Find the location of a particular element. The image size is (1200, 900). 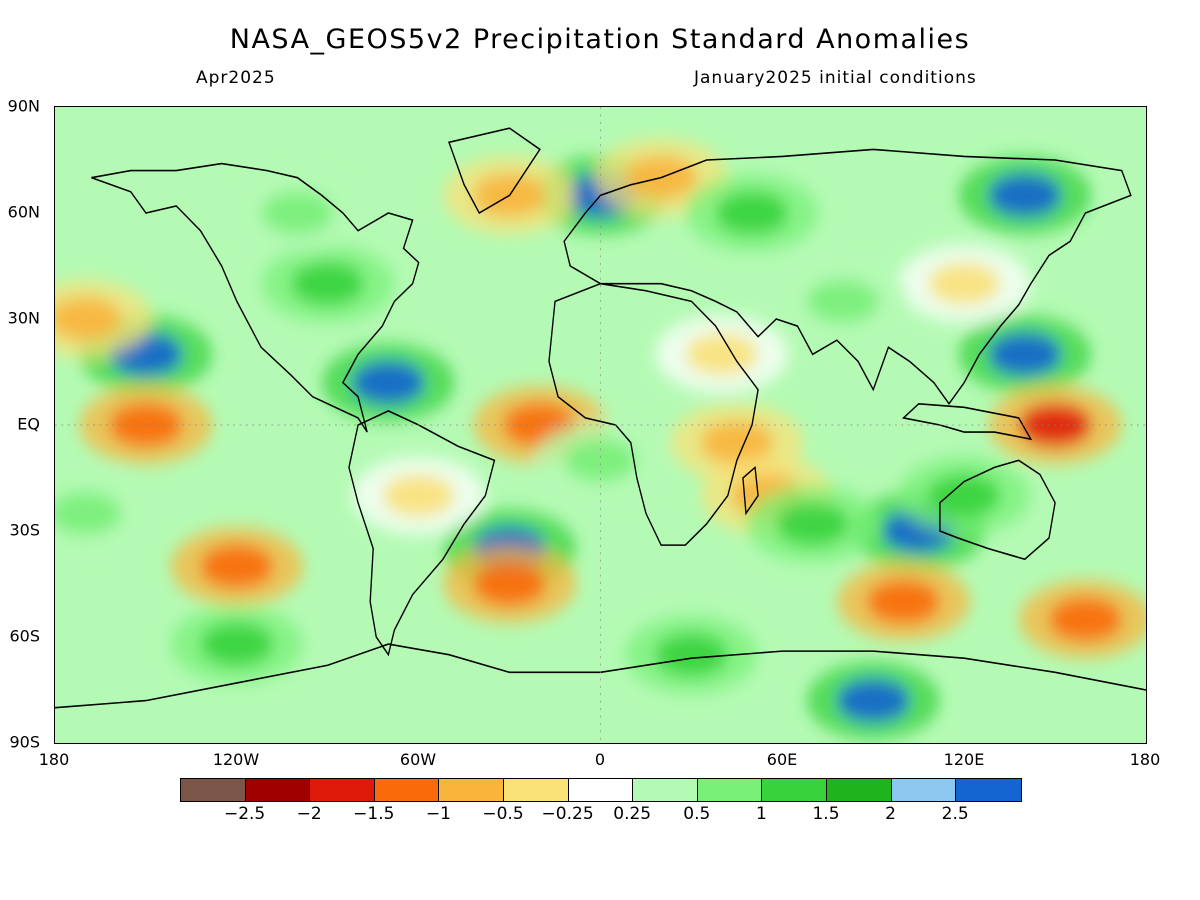

lon-label-180e: 180 is located at coordinates (1145, 759).